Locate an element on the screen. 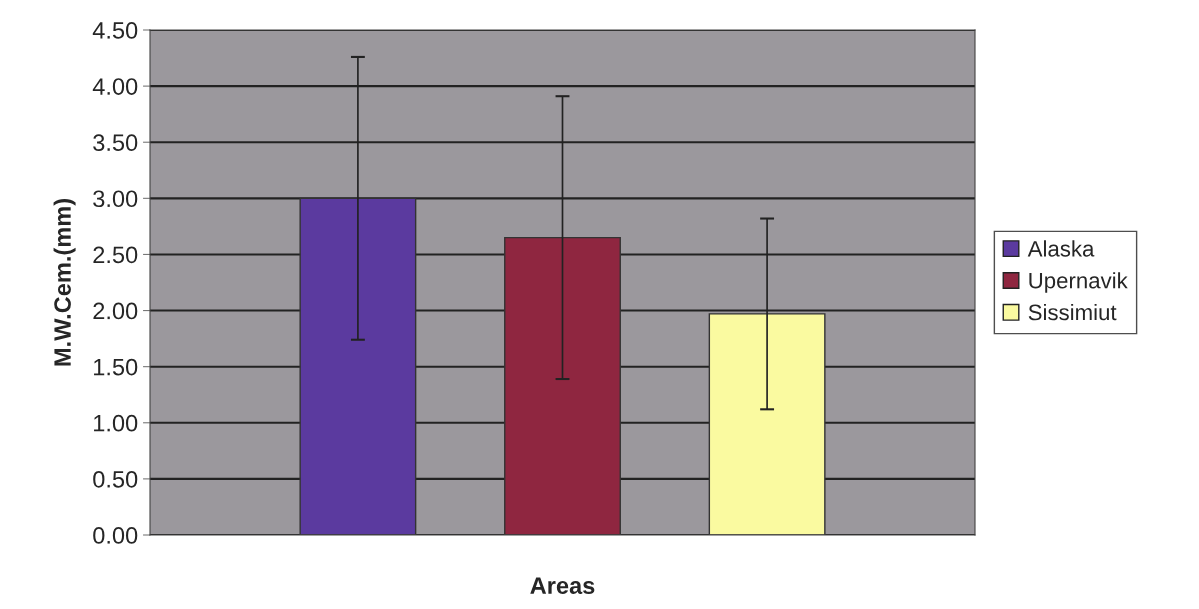 The width and height of the screenshot is (1199, 609). y-tick-label: 1.50 is located at coordinates (116, 367).